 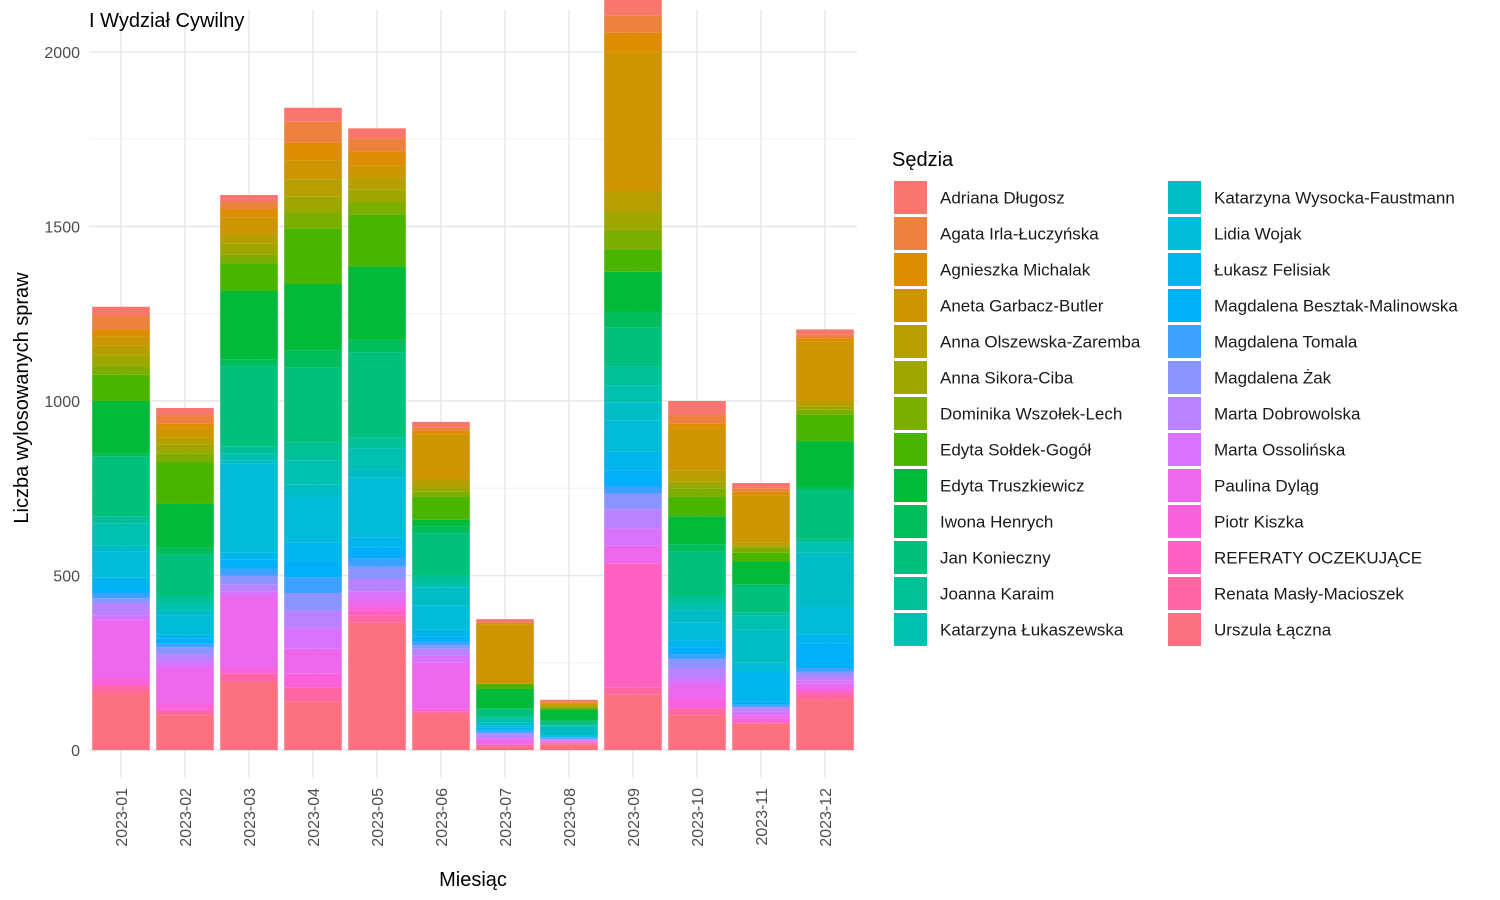 I want to click on legend-label: Edyta Sołdek-Gogół, so click(x=1015, y=450).